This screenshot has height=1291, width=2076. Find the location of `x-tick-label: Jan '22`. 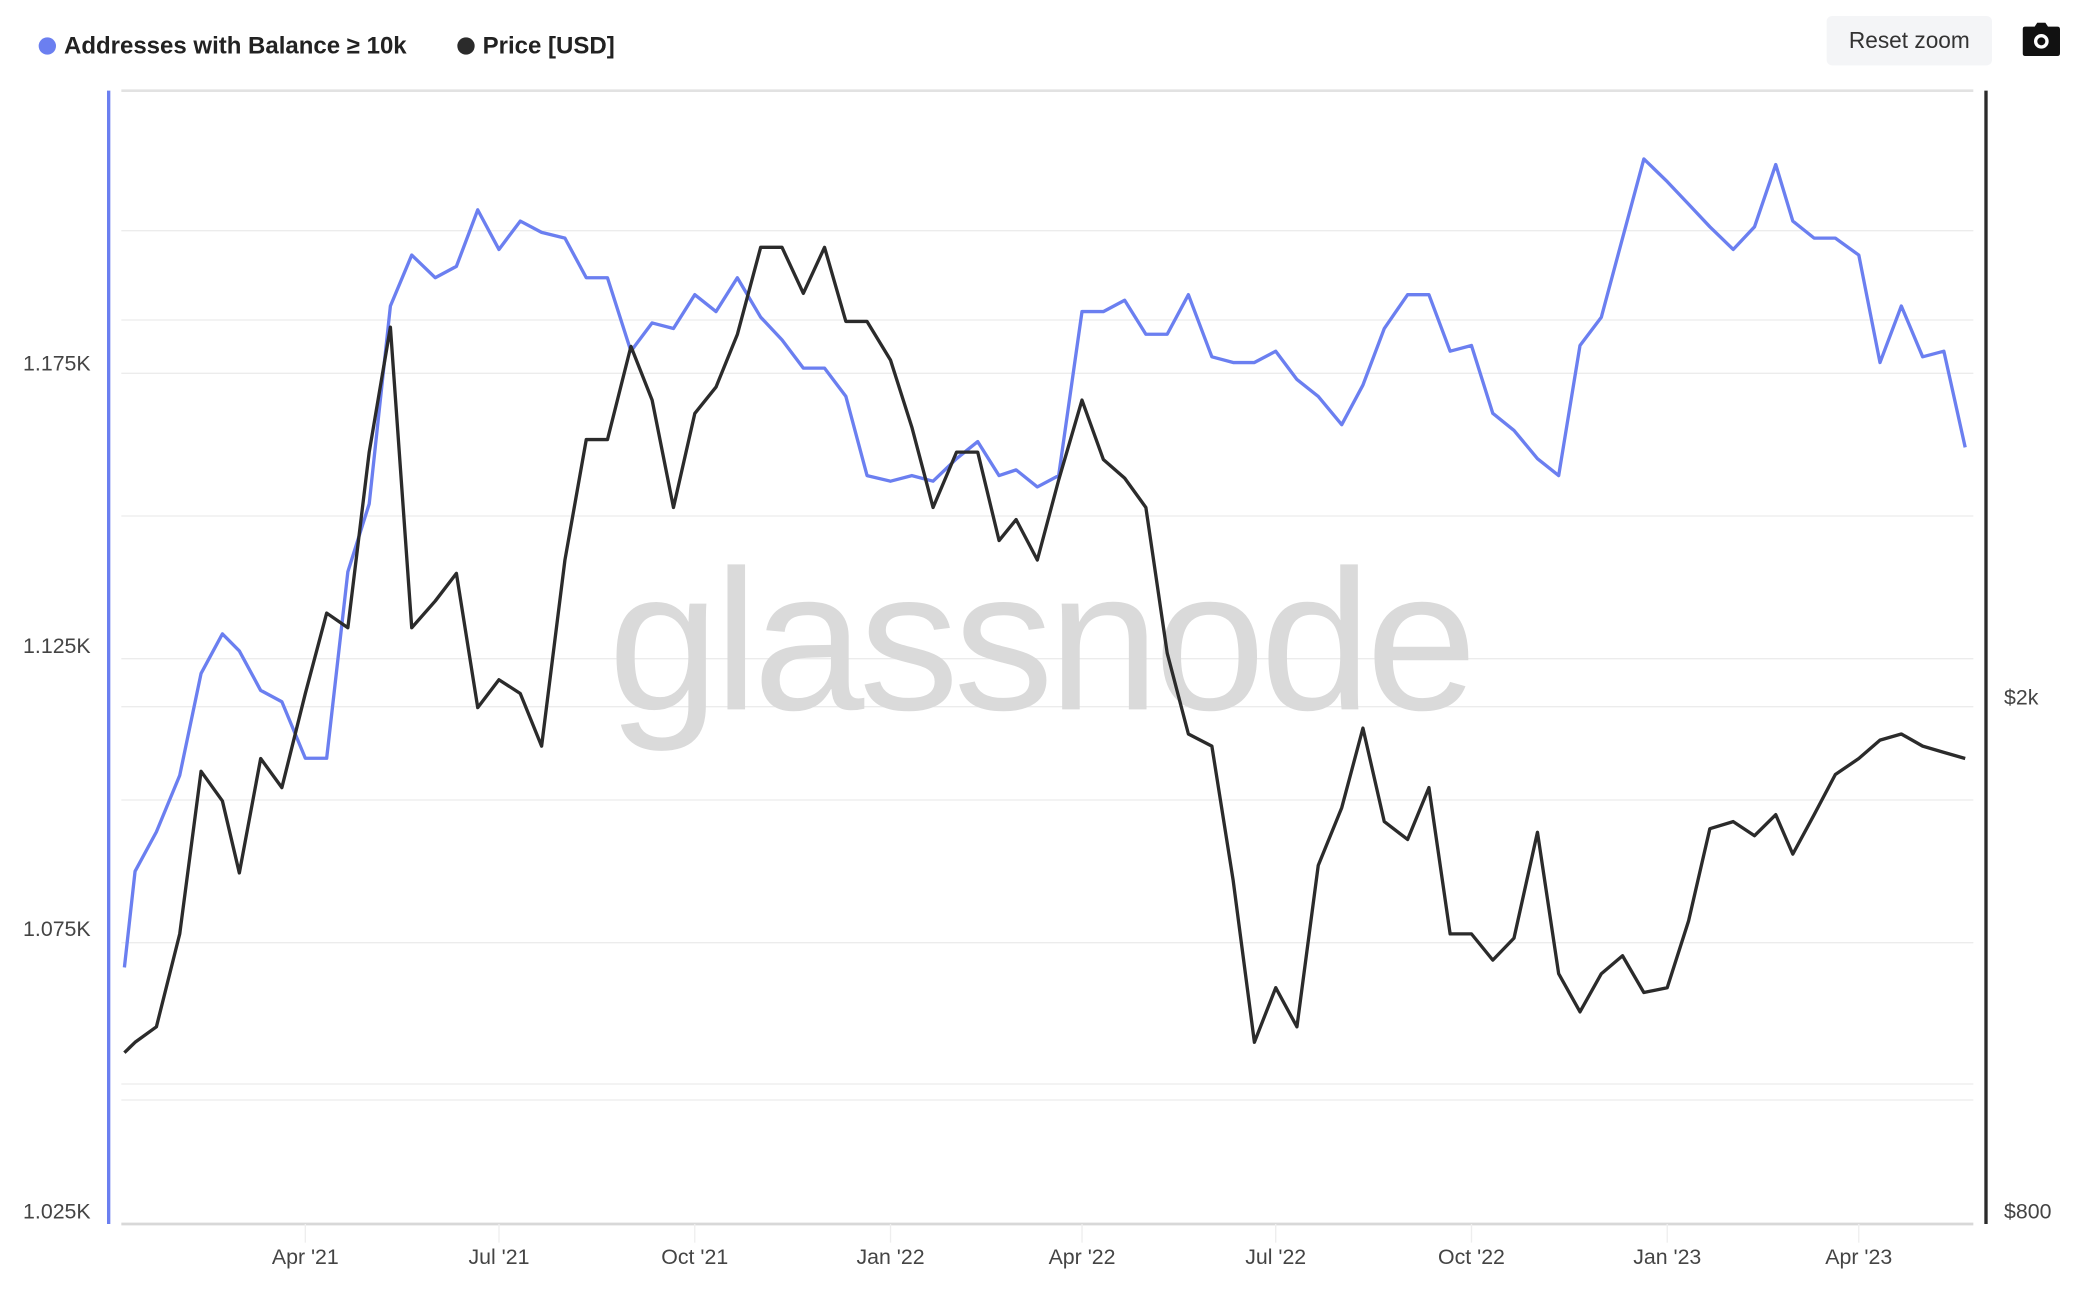

x-tick-label: Jan '22 is located at coordinates (890, 1257).